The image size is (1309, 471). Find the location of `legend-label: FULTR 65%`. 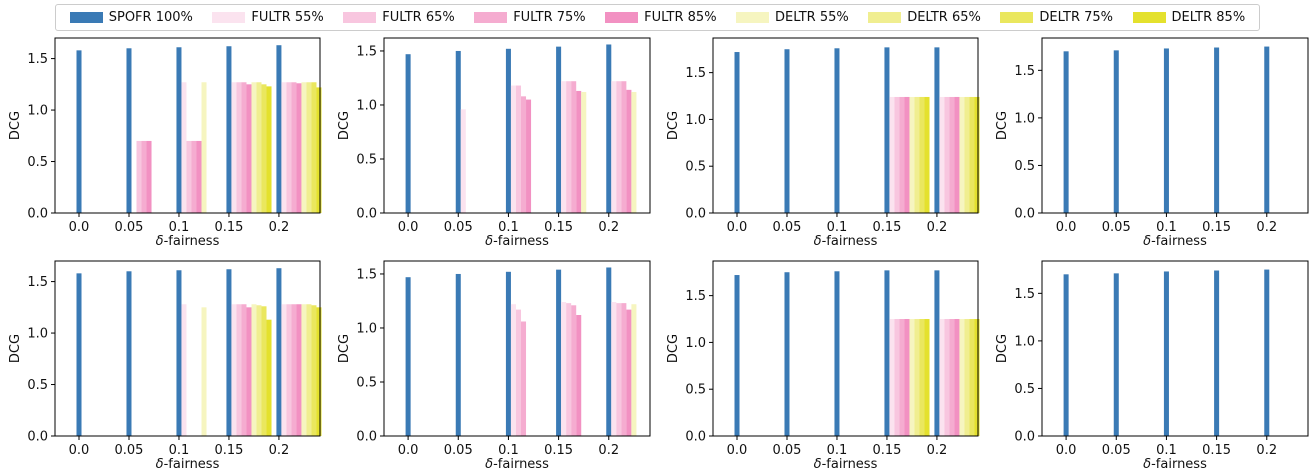

legend-label: FULTR 65% is located at coordinates (418, 17).